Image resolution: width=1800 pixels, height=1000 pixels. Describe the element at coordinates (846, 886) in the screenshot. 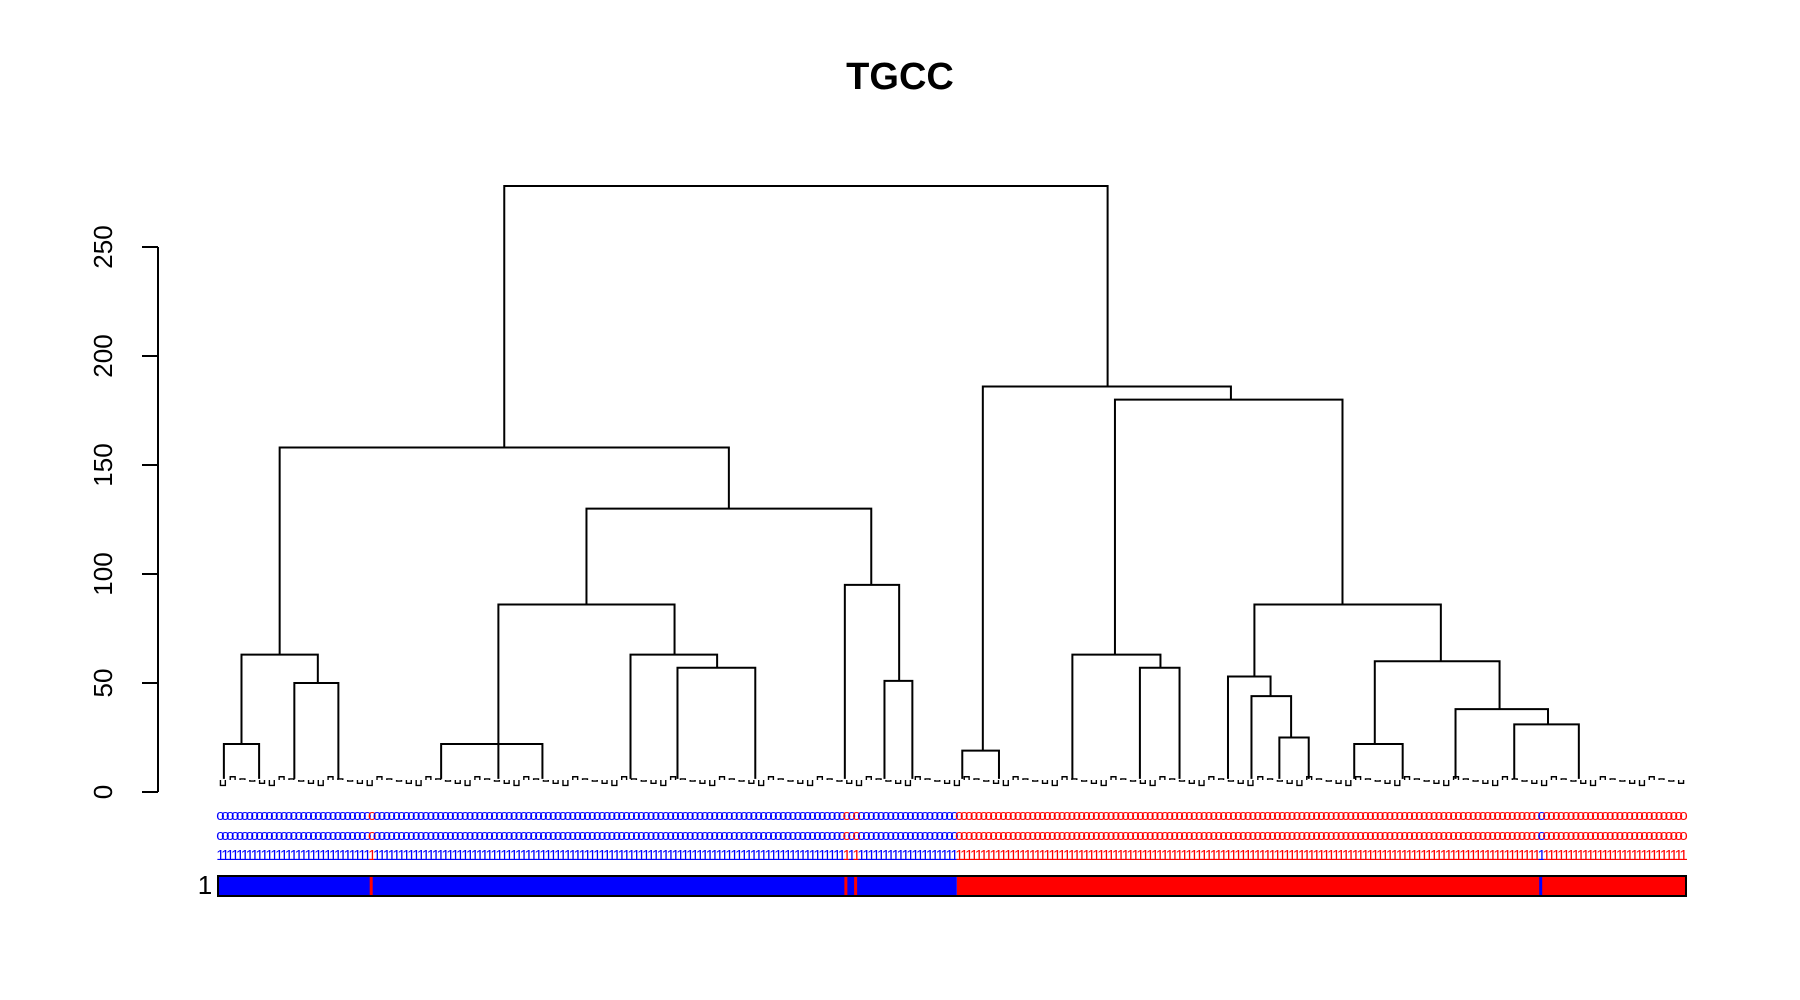

I see `color-bar-exception` at that location.